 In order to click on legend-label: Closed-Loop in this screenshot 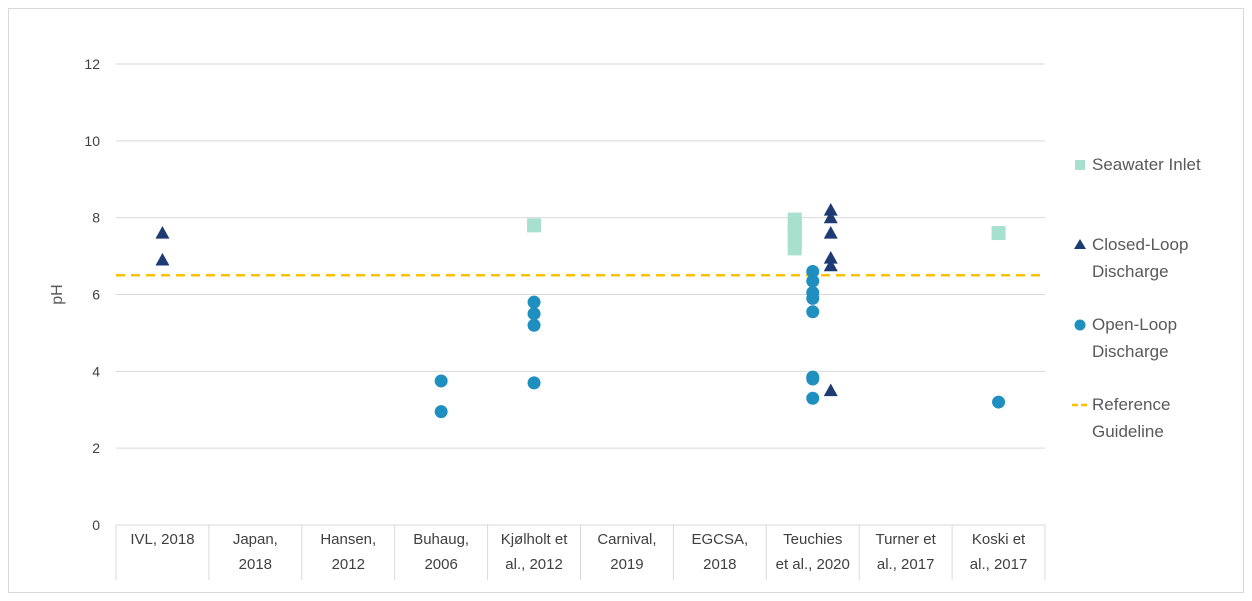, I will do `click(1140, 244)`.